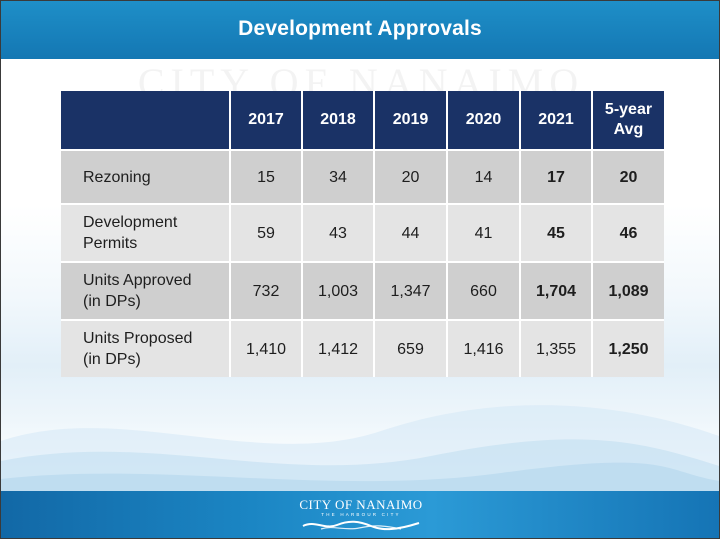 The width and height of the screenshot is (720, 539). Describe the element at coordinates (337, 232) in the screenshot. I see `table-cell: 43` at that location.